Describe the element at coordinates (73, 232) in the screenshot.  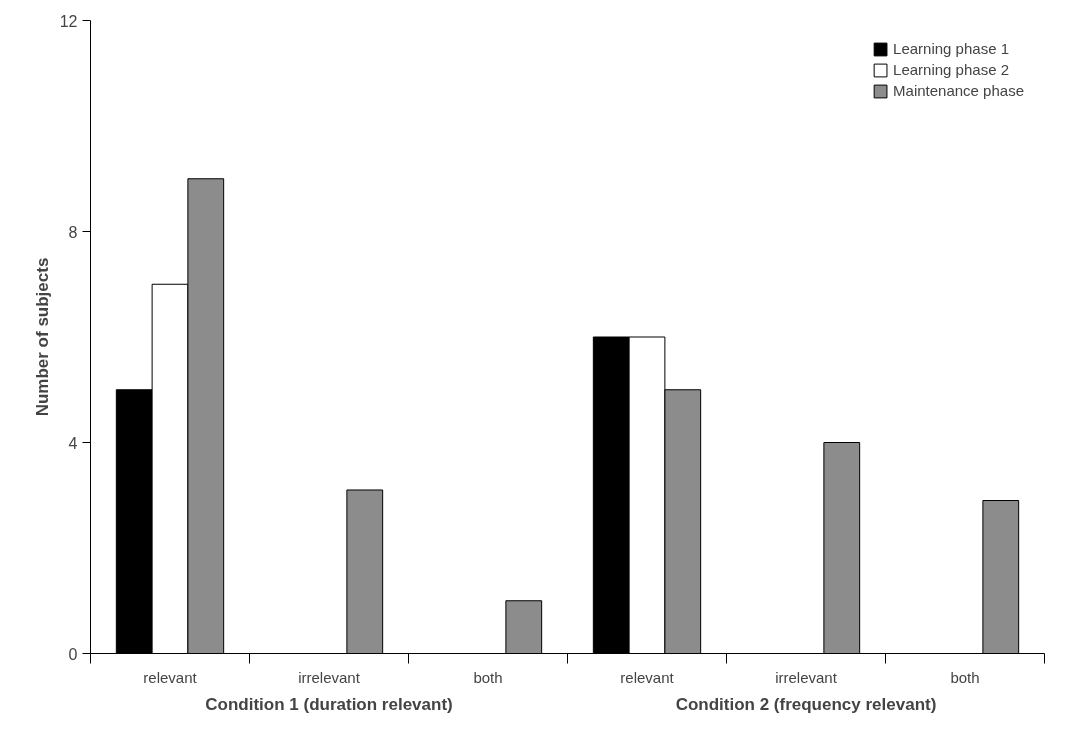
I see `y-tick-label: 8` at that location.